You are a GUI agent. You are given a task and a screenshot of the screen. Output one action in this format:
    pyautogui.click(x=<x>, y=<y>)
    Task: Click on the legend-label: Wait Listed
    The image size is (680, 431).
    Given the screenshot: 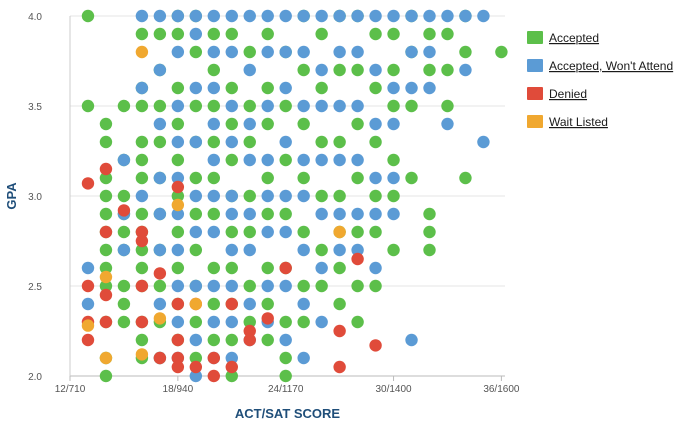 What is the action you would take?
    pyautogui.click(x=578, y=122)
    